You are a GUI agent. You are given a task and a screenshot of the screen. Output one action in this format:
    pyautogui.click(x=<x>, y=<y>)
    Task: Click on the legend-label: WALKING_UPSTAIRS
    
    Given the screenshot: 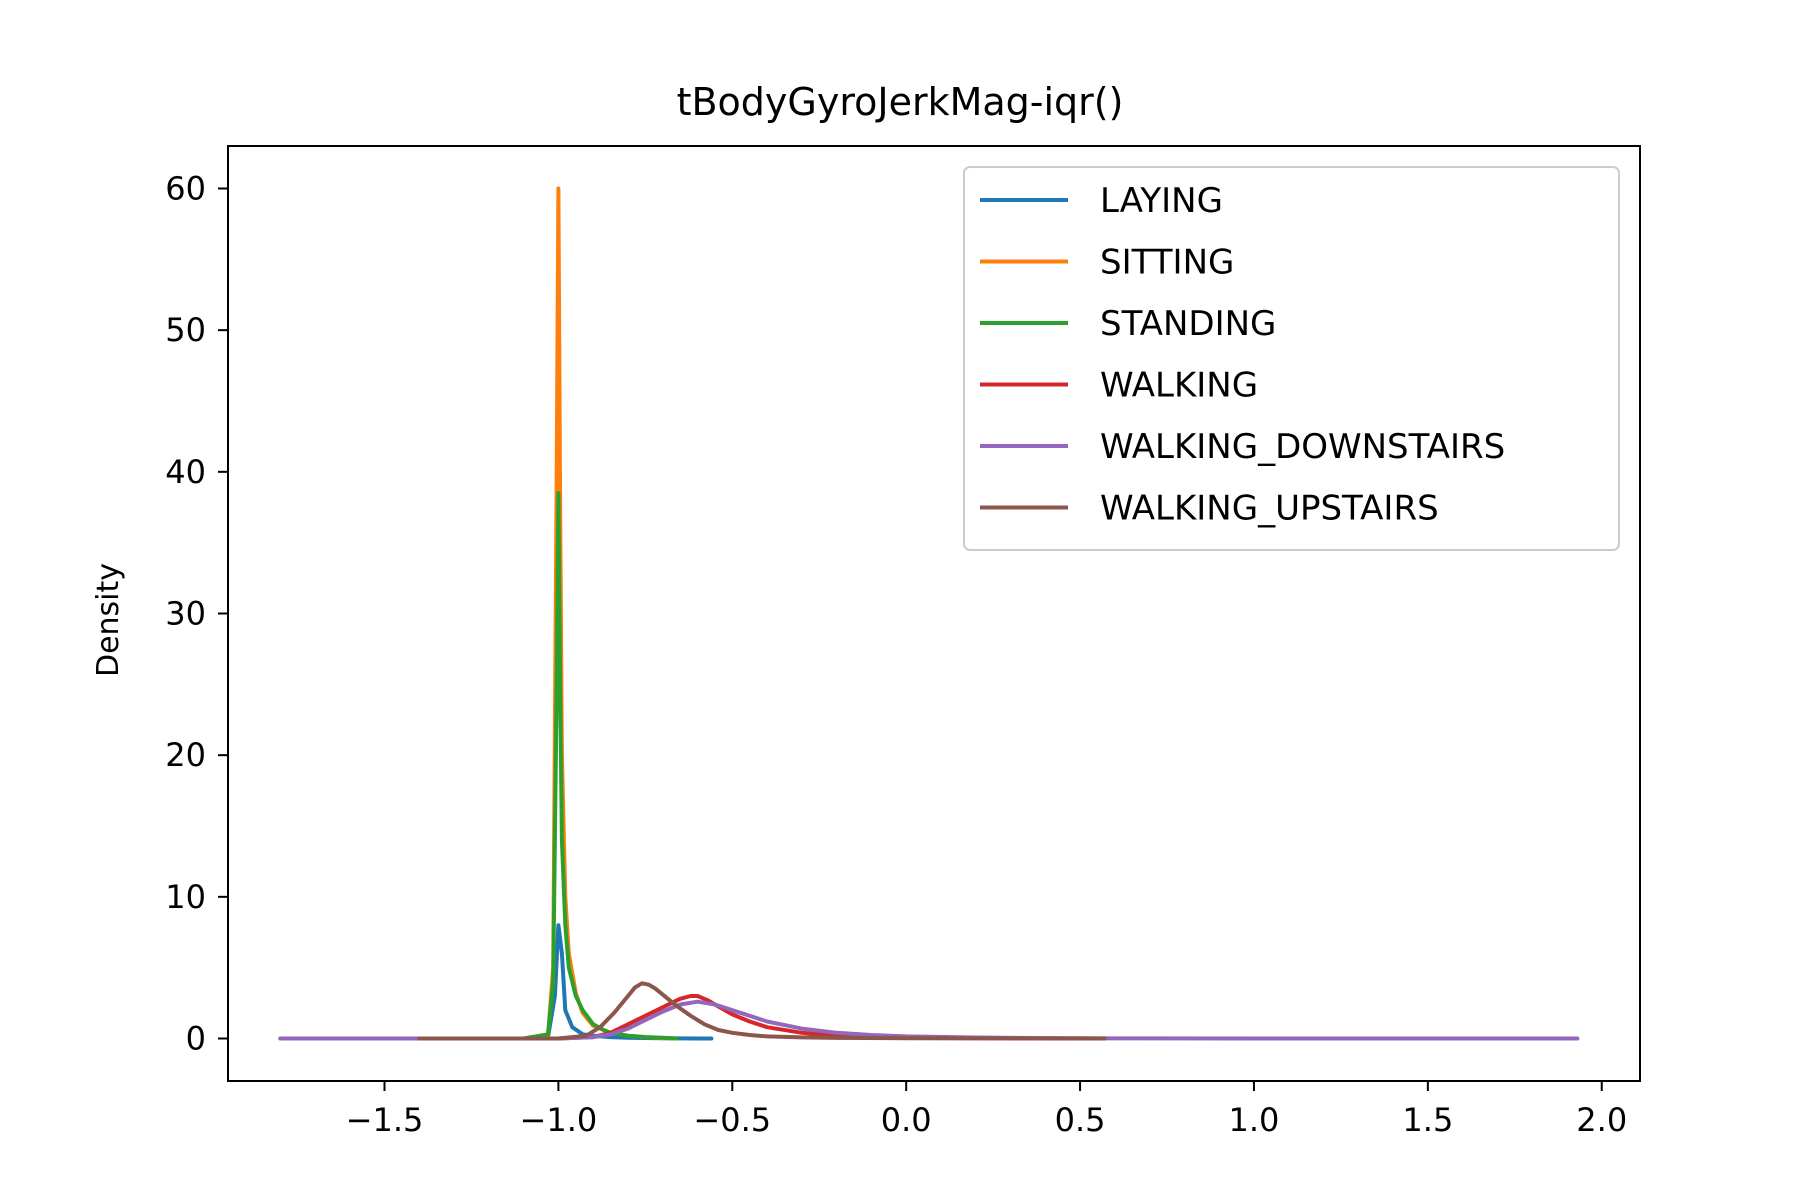 What is the action you would take?
    pyautogui.click(x=1269, y=509)
    